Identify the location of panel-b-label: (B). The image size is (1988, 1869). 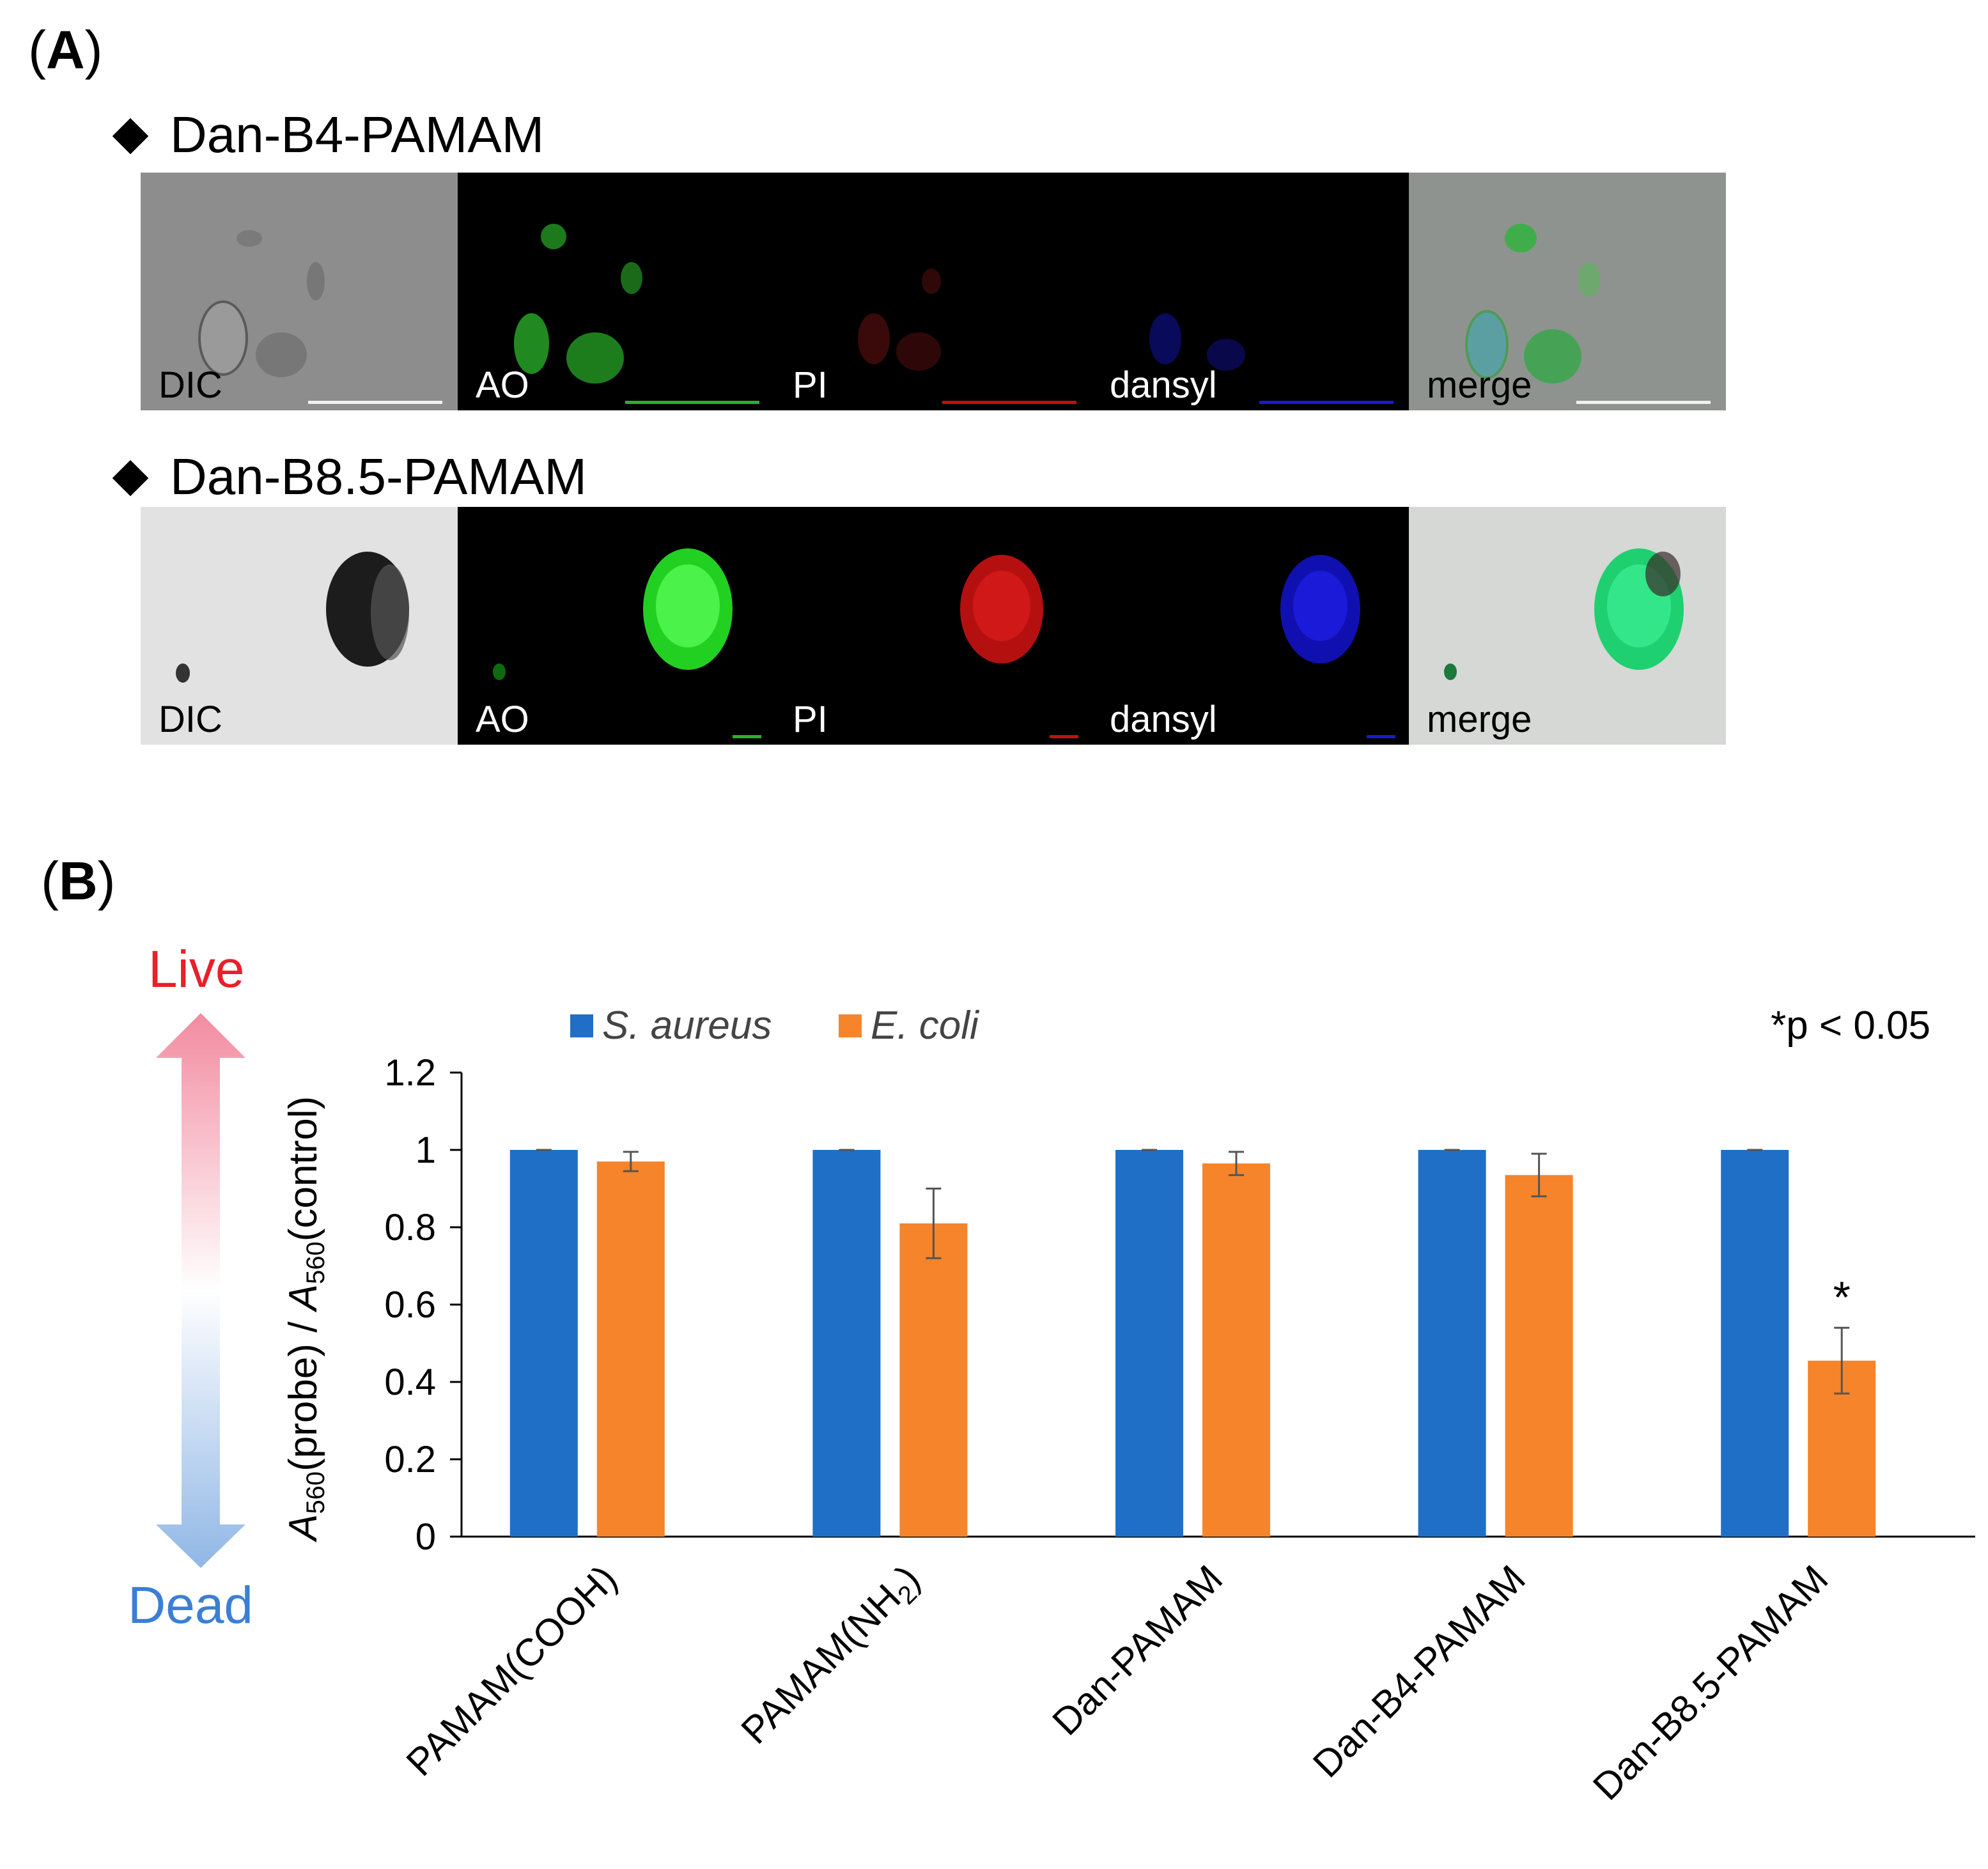
(78, 881).